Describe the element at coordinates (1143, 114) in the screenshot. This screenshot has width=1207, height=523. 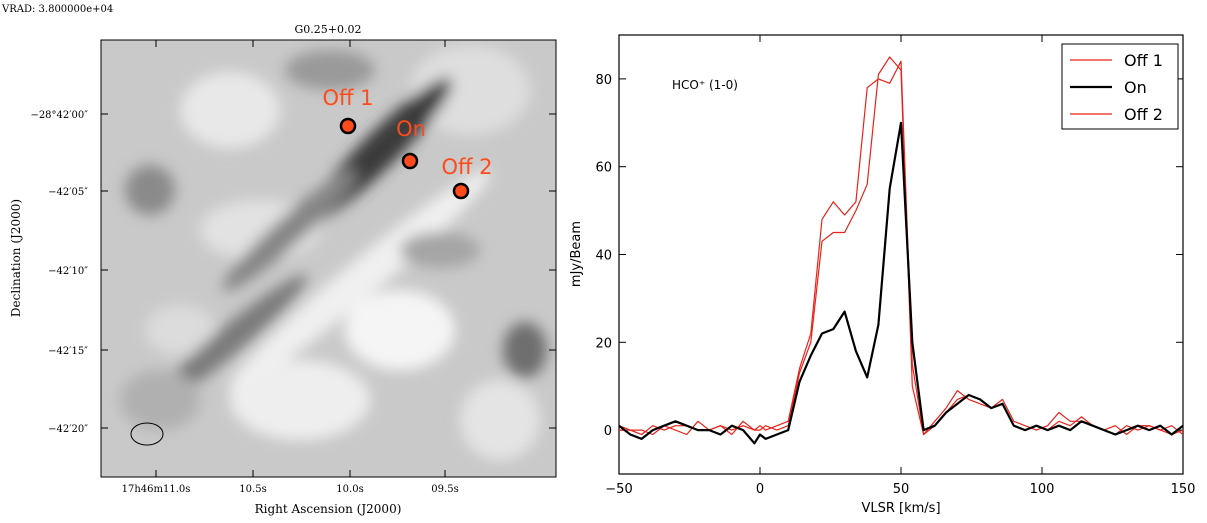
I see `legend-label-off2: Off 2` at that location.